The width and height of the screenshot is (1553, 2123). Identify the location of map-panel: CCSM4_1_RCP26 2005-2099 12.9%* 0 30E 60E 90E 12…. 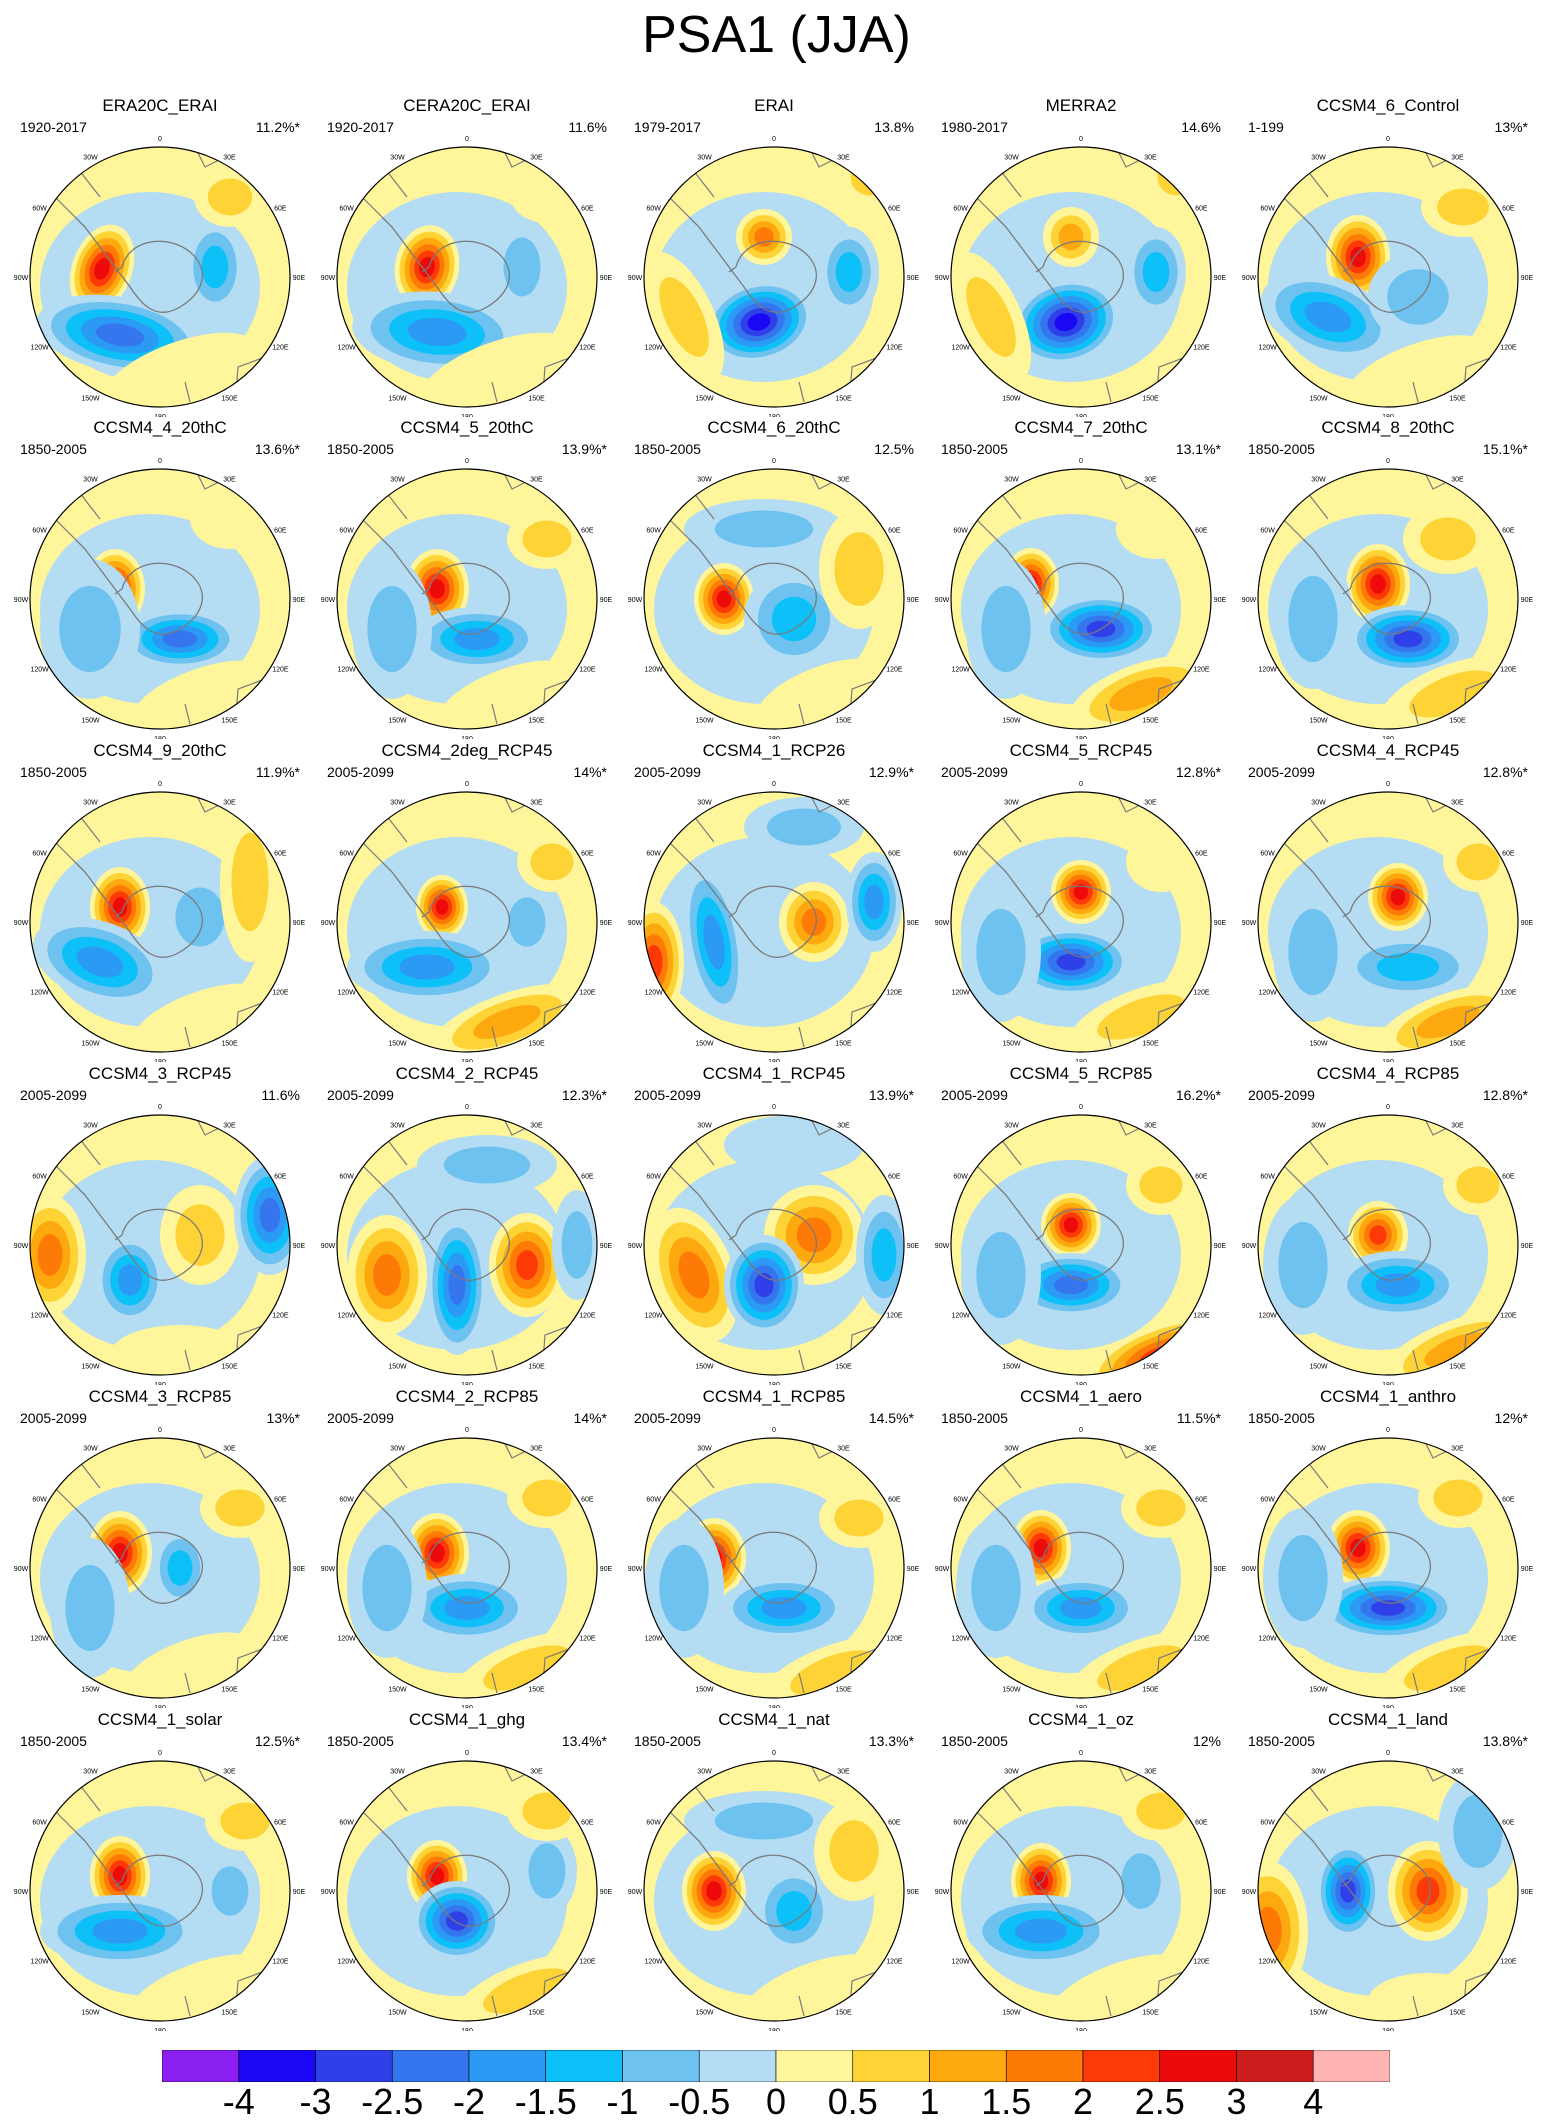
(774, 901).